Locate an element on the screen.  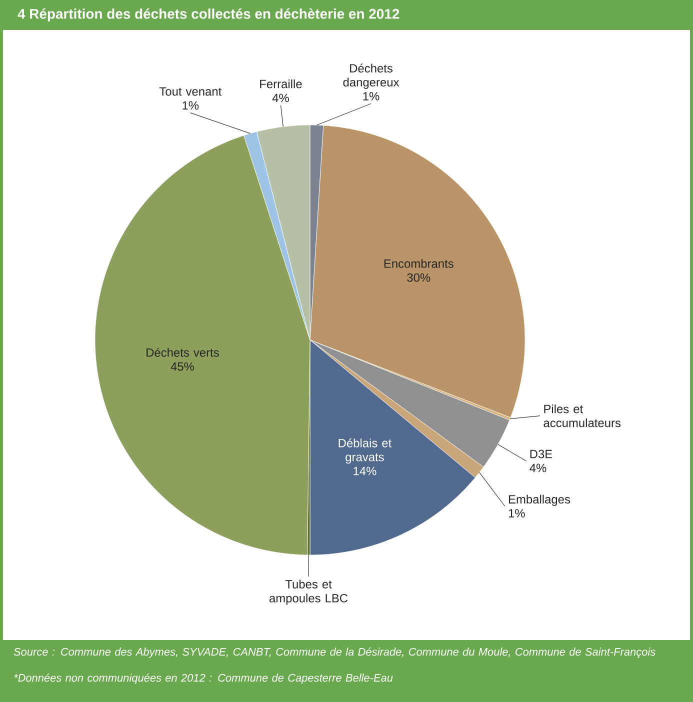
slice-label: D3E is located at coordinates (541, 454).